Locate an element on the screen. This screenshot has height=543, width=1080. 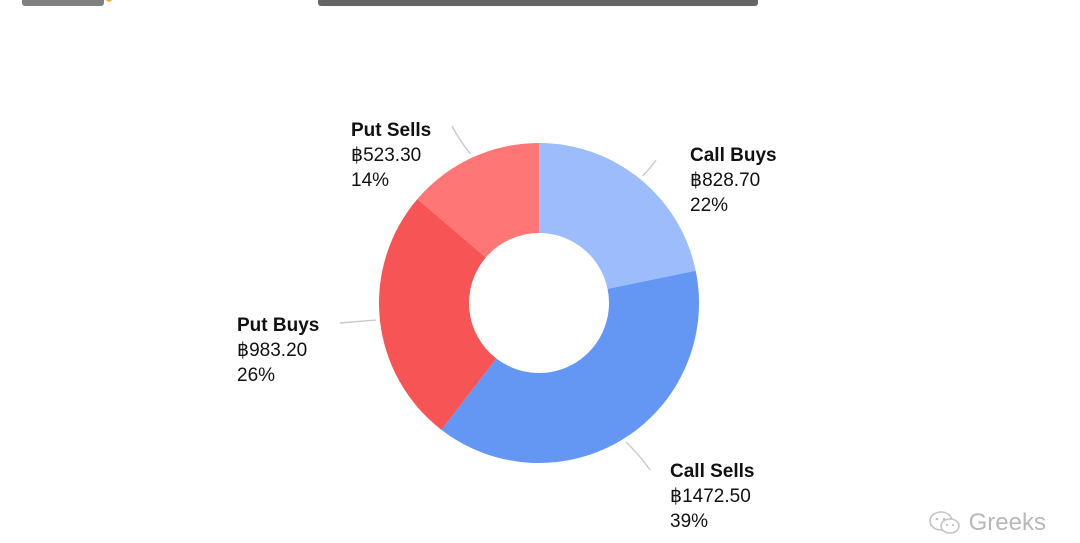
slice-percent: 26% is located at coordinates (256, 375).